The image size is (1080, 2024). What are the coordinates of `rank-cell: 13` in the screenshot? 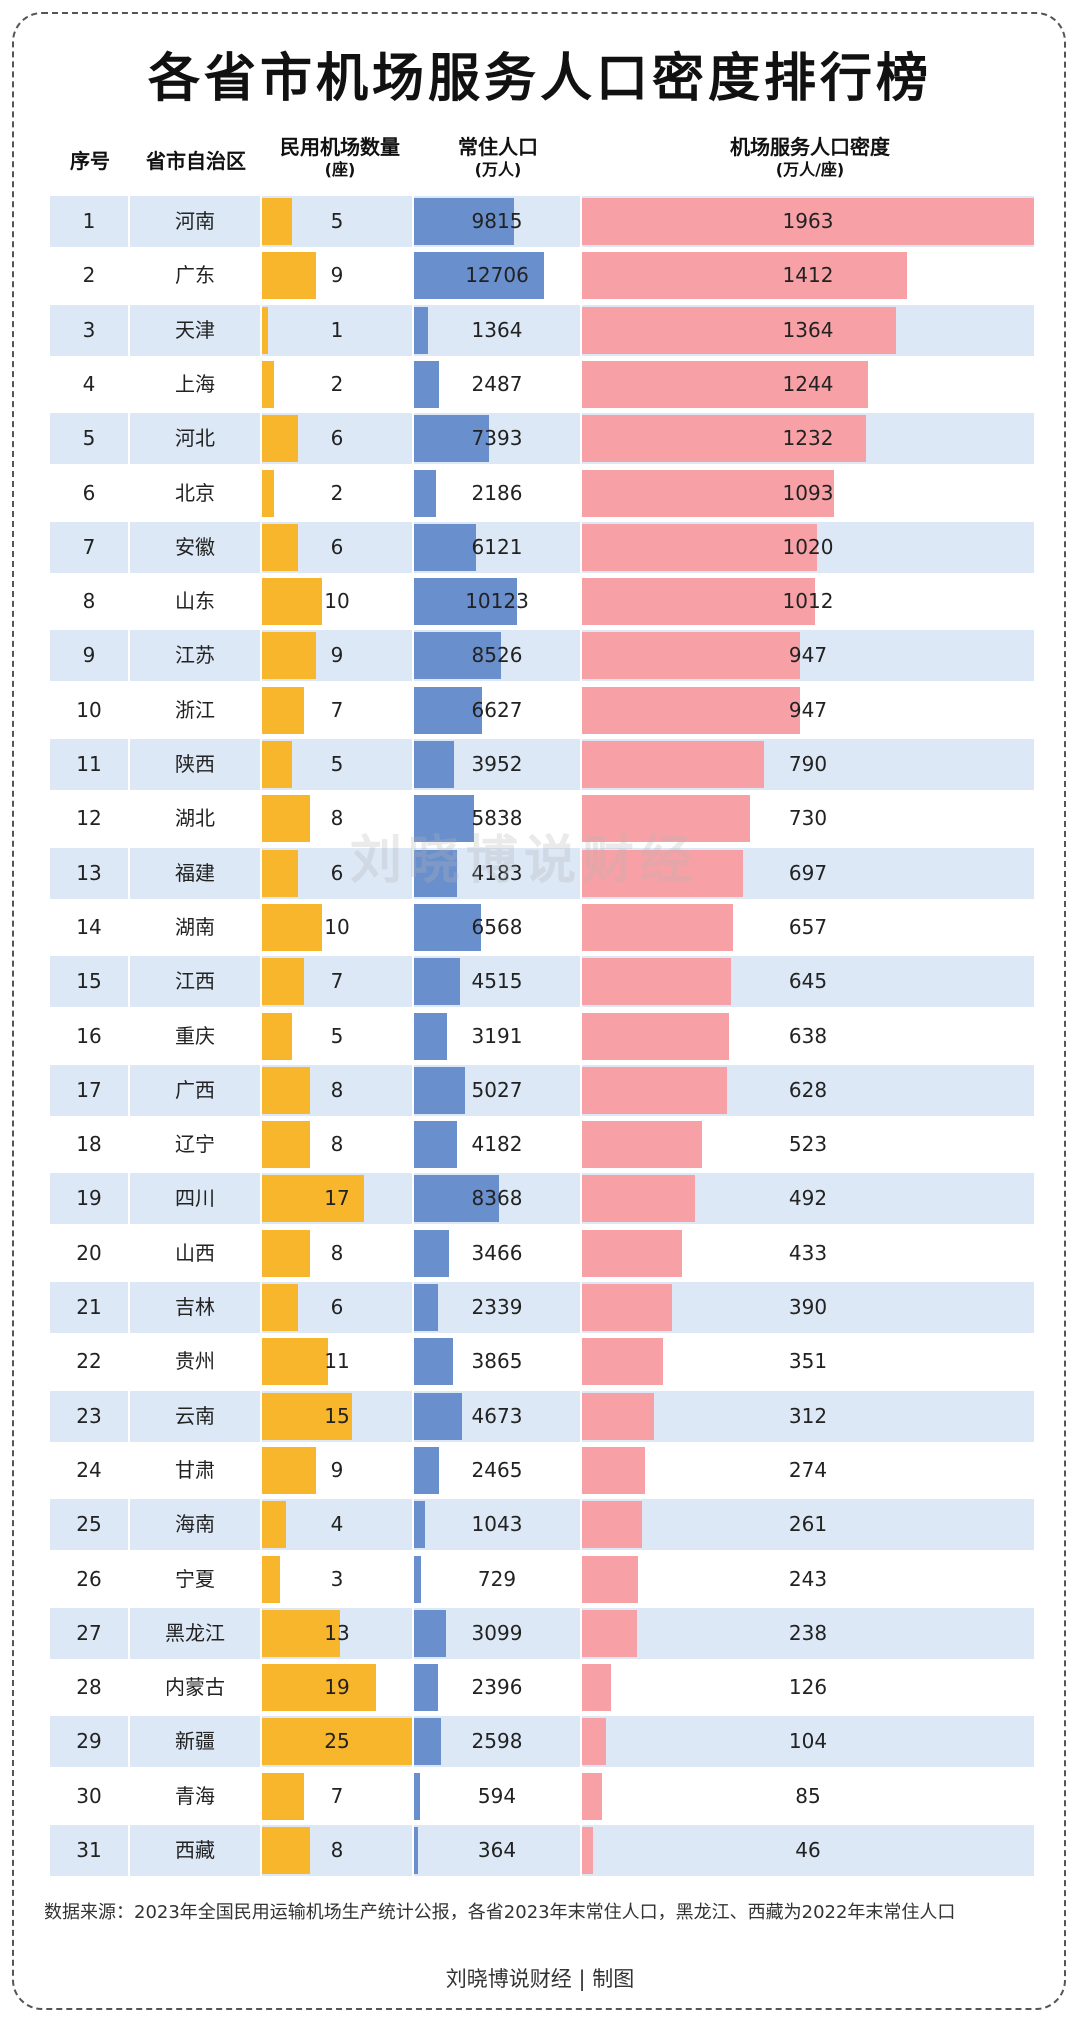 It's located at (89, 872).